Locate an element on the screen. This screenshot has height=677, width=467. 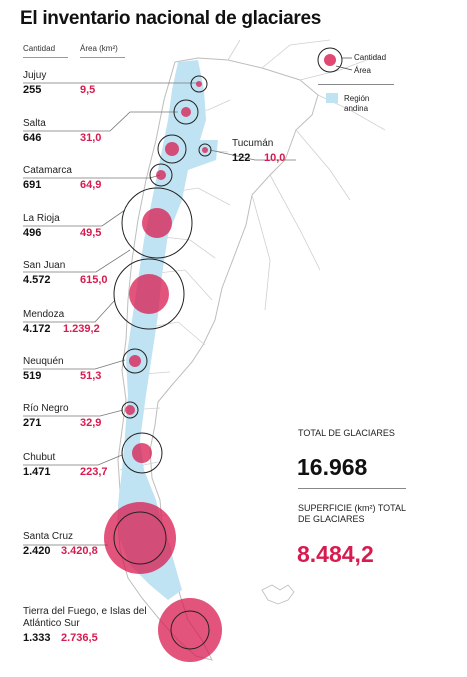
province-area: 64,9 is located at coordinates (91, 185).